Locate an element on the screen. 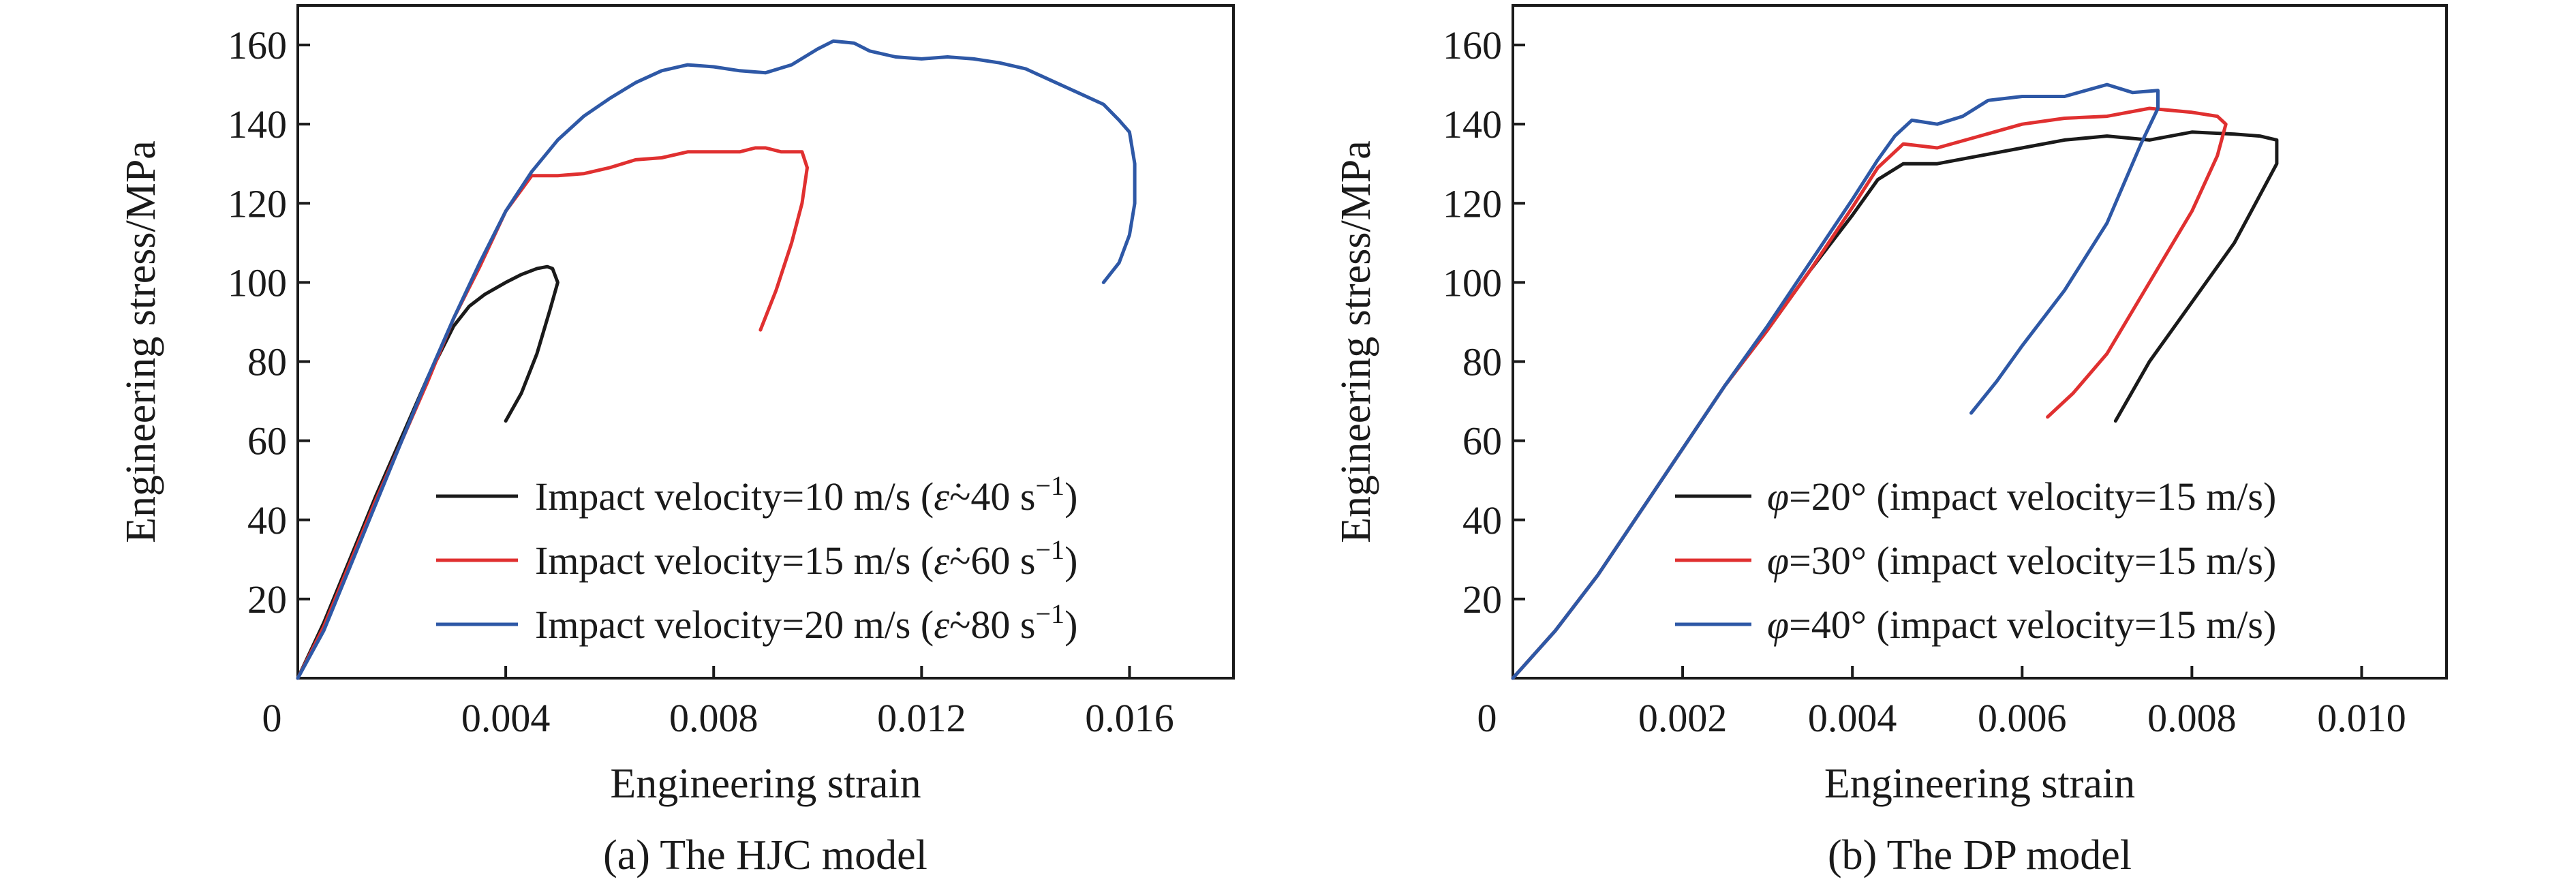  chart-caption: (a) The HJC model is located at coordinates (765, 855).